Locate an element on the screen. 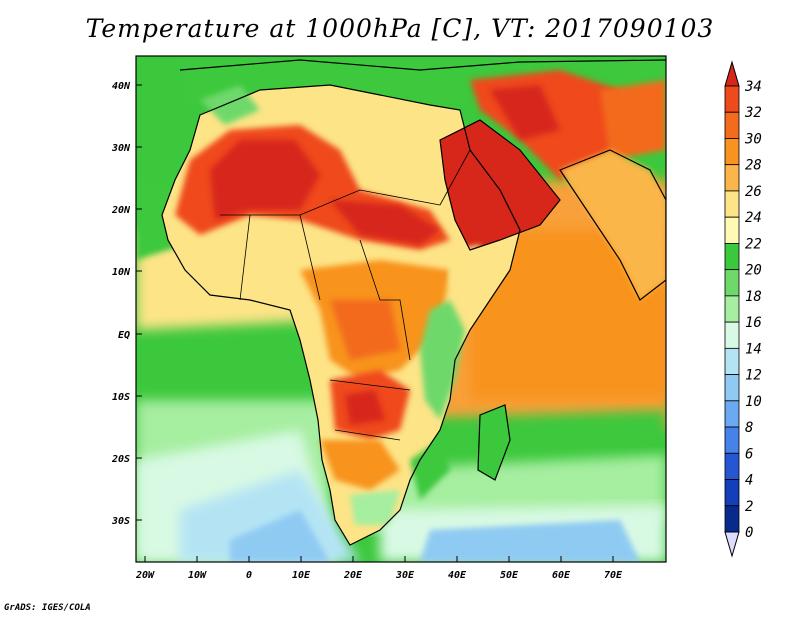  lat-tick-30S: 30S is located at coordinates (126, 521).